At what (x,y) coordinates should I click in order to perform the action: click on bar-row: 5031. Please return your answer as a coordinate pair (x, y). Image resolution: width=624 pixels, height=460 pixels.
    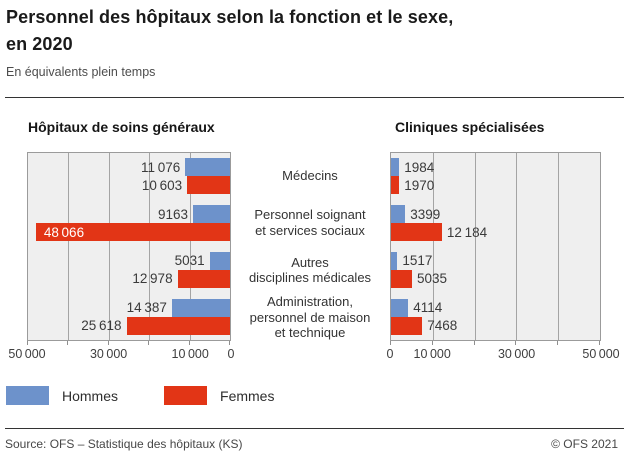
    Looking at the image, I should click on (129, 260).